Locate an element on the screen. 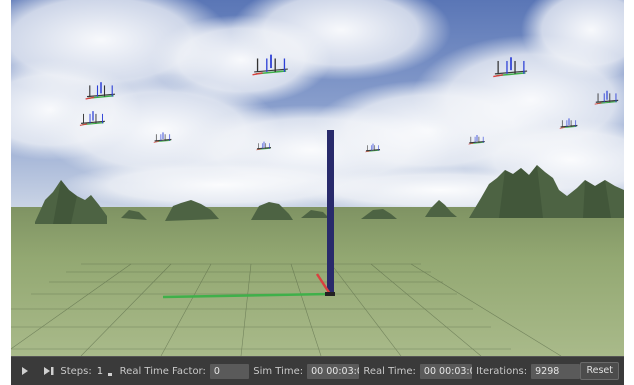 The width and height of the screenshot is (634, 385). pillar is located at coordinates (330, 212).